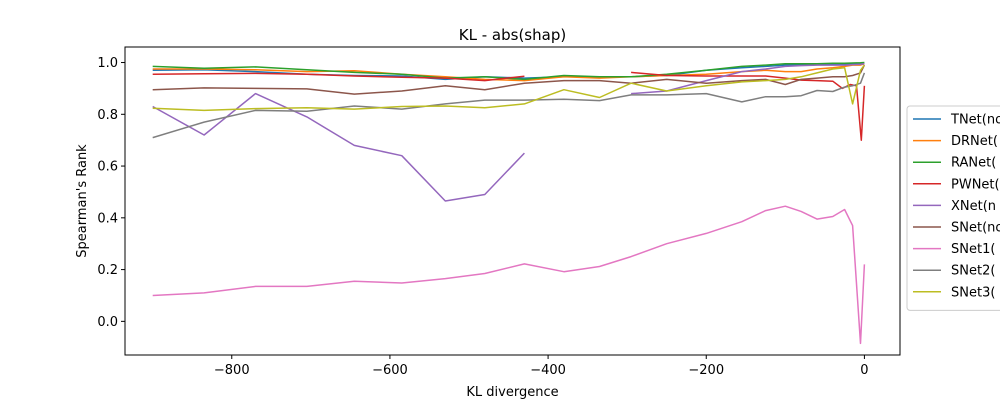 Image resolution: width=1000 pixels, height=400 pixels. What do you see at coordinates (706, 370) in the screenshot?
I see `x-tick-label: −200` at bounding box center [706, 370].